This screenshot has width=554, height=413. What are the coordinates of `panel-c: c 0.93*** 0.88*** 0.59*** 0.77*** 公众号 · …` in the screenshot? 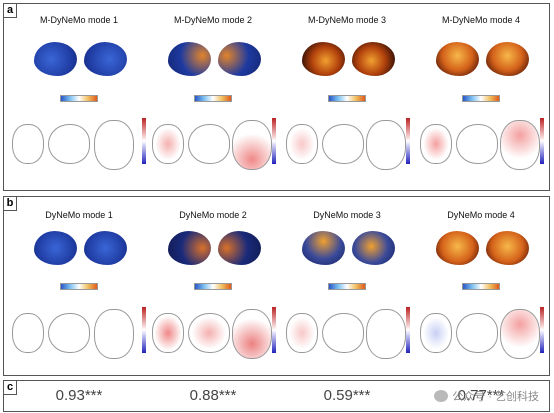 It's located at (276, 396).